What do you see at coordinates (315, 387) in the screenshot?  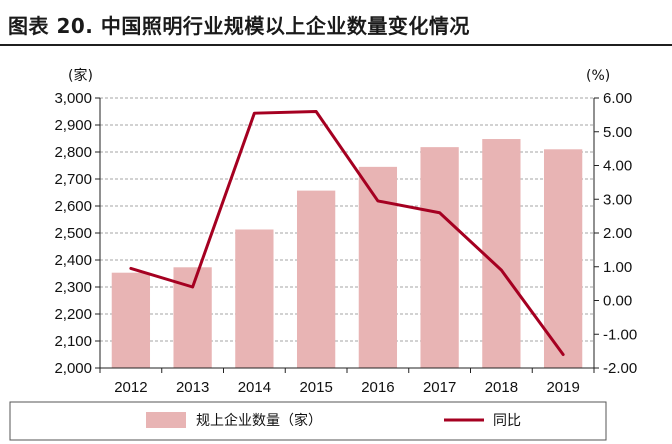 I see `x-tick-label: 2015` at bounding box center [315, 387].